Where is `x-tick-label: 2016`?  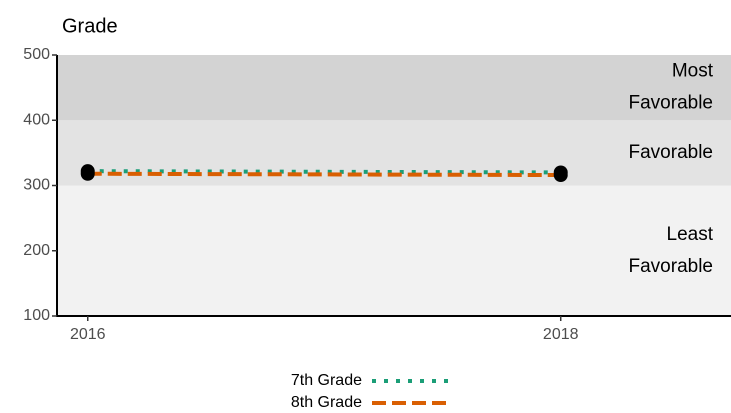
x-tick-label: 2016 is located at coordinates (88, 334).